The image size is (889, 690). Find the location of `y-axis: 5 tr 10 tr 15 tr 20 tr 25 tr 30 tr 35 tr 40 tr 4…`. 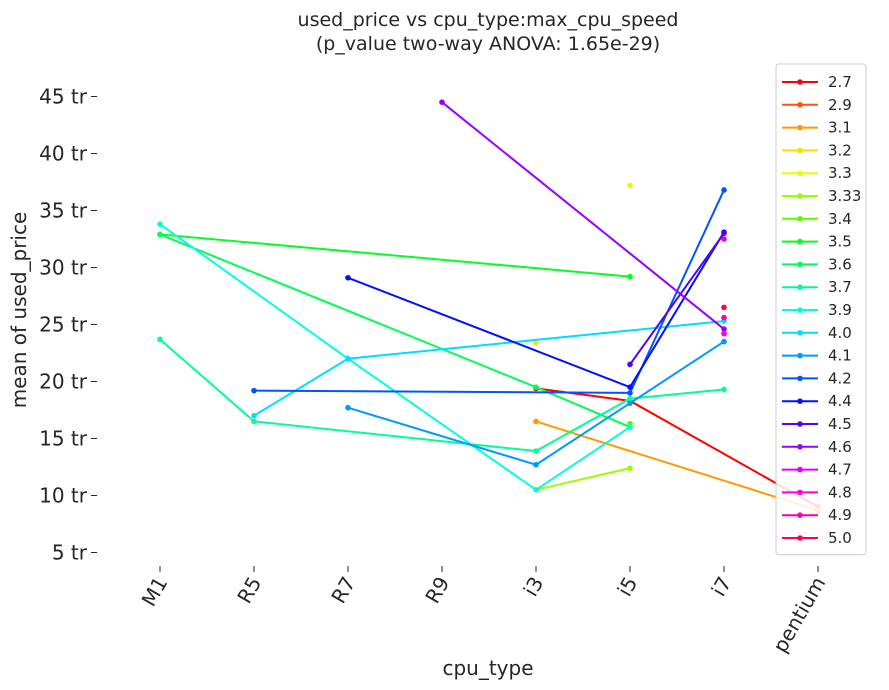

y-axis: 5 tr 10 tr 15 tr 20 tr 25 tr 30 tr 35 tr 40 tr 4… is located at coordinates (68, 325).